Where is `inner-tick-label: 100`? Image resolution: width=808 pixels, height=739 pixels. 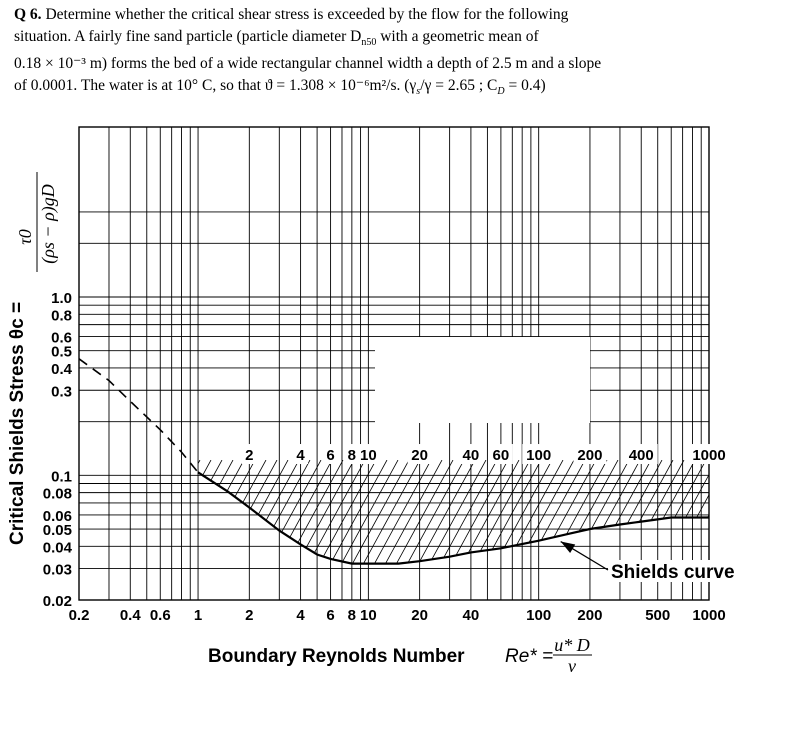 inner-tick-label: 100 is located at coordinates (538, 455).